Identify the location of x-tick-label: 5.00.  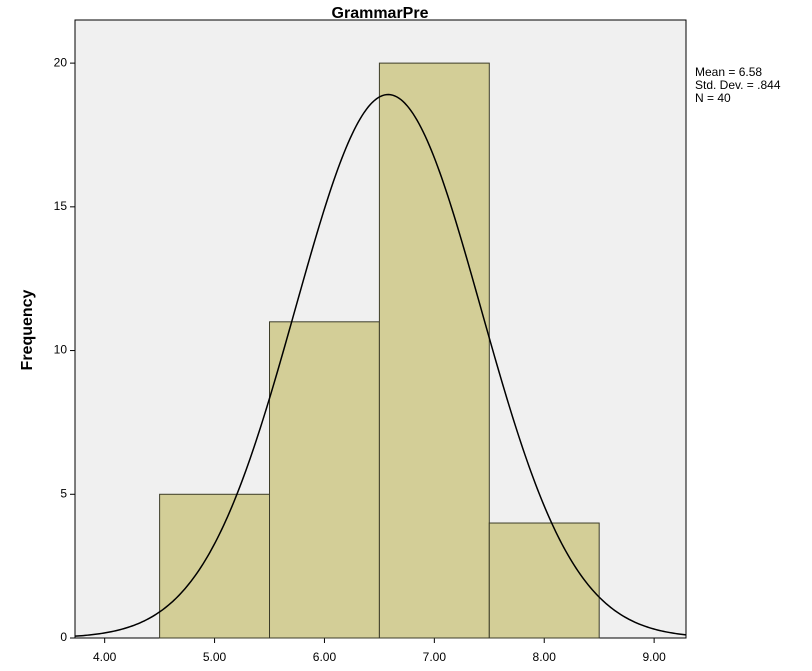
(215, 657).